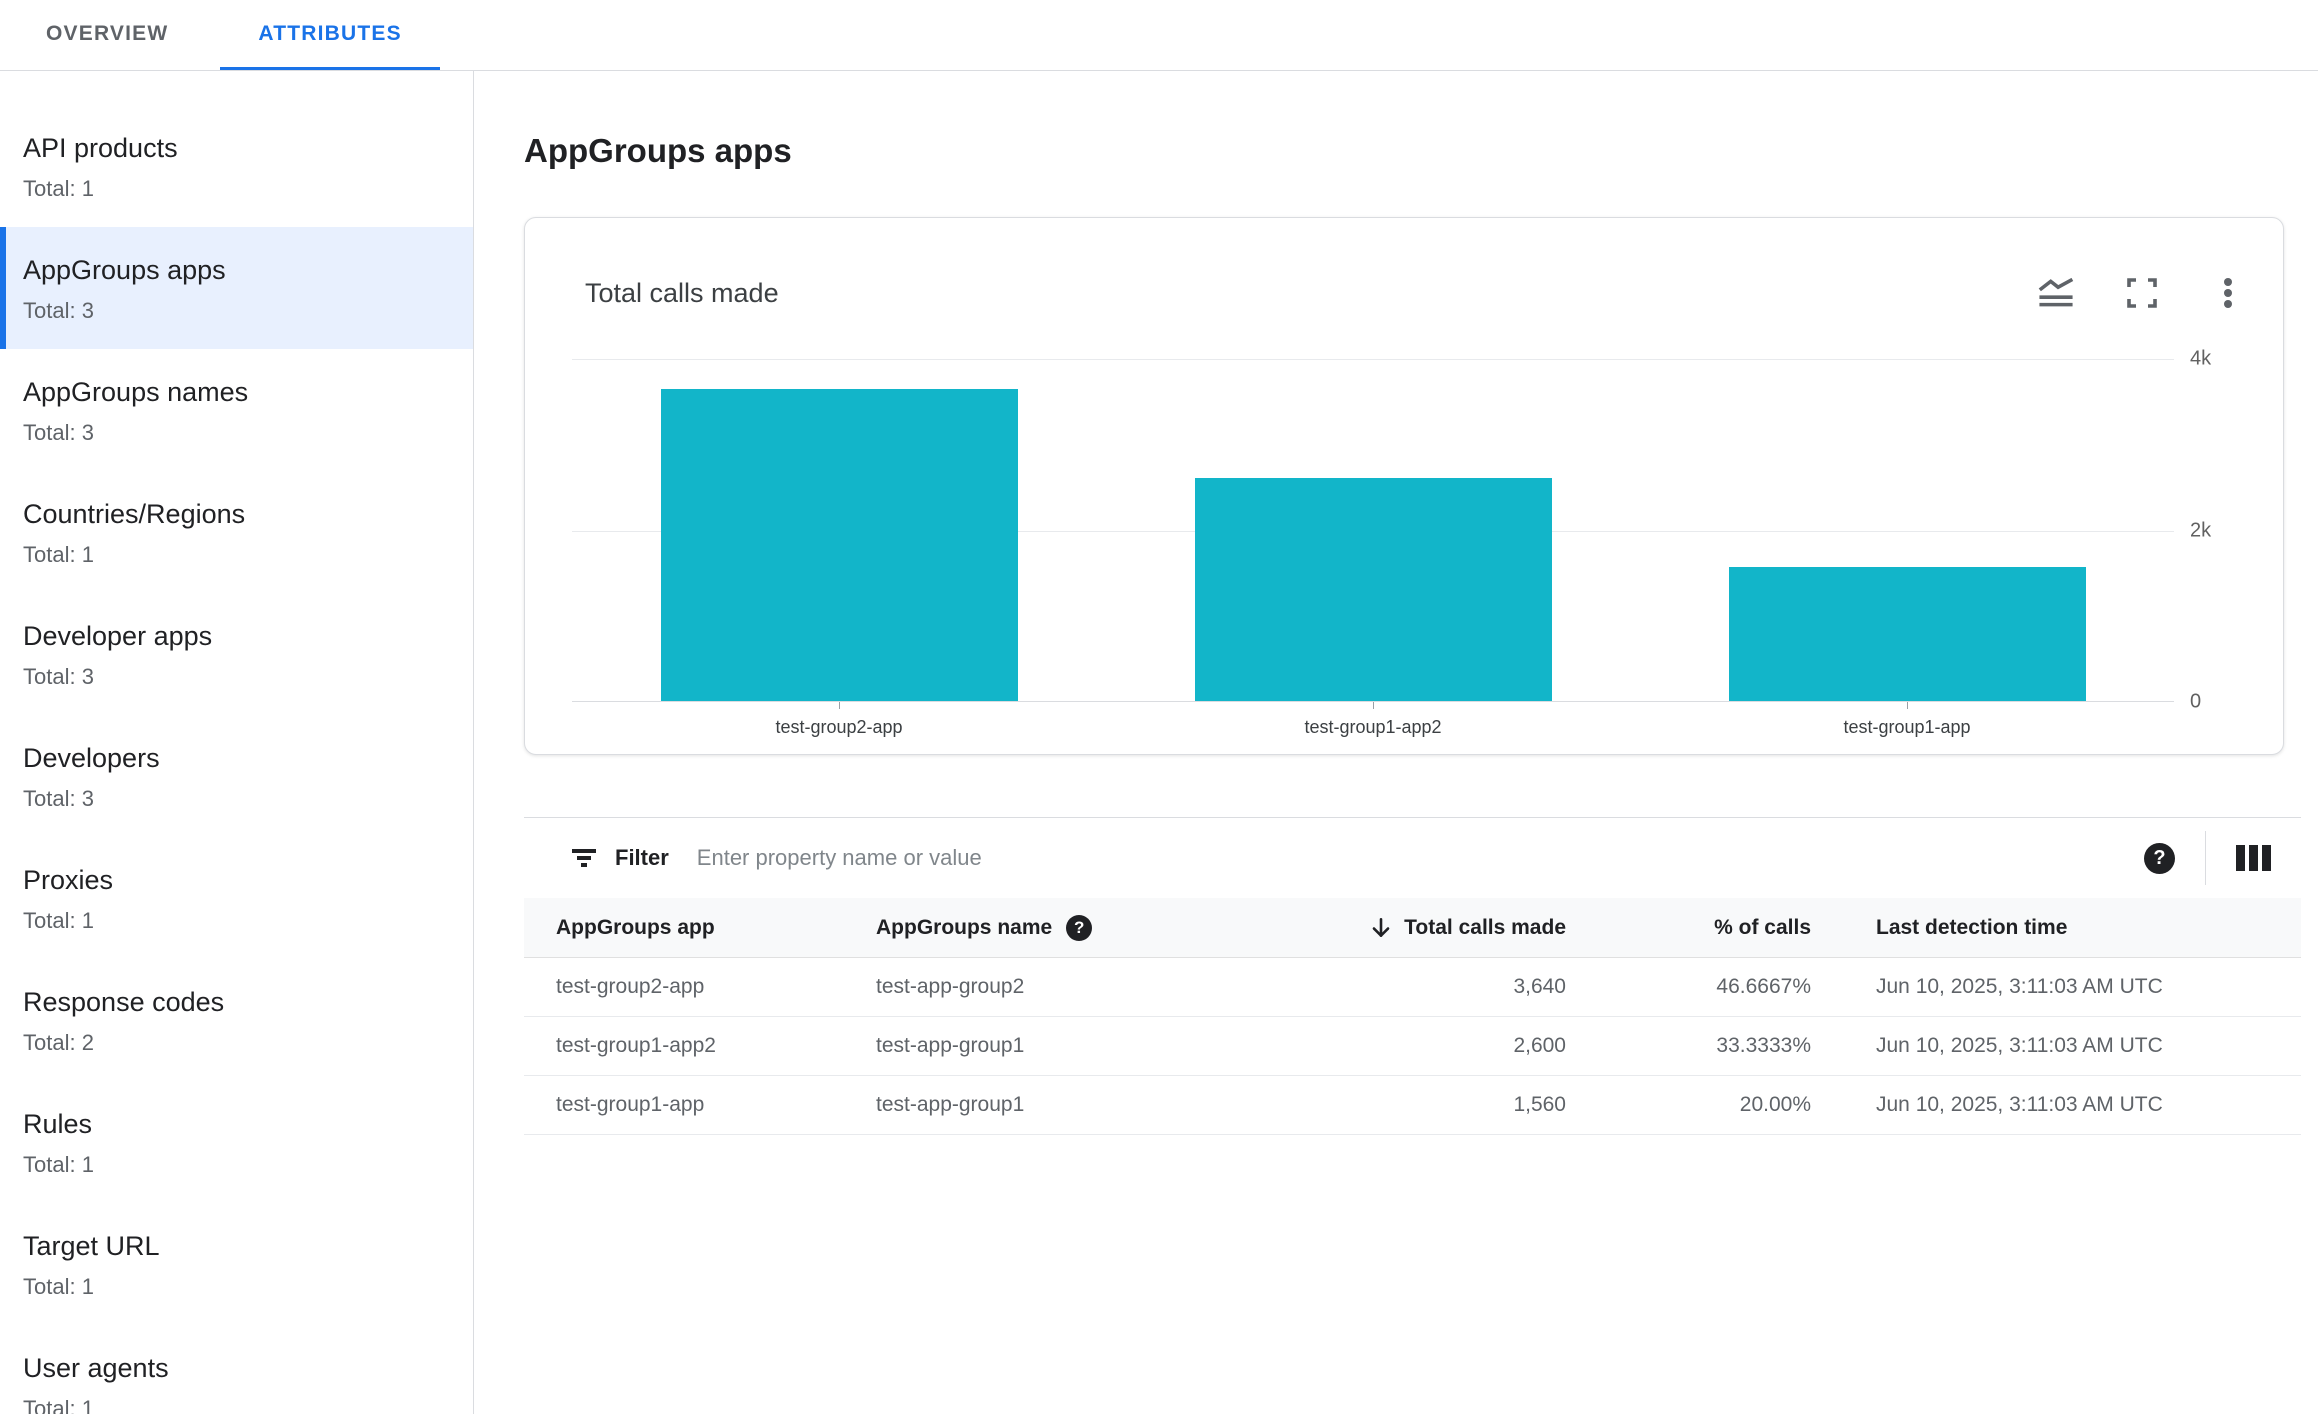  I want to click on col-header-label: AppGroups name, so click(964, 927).